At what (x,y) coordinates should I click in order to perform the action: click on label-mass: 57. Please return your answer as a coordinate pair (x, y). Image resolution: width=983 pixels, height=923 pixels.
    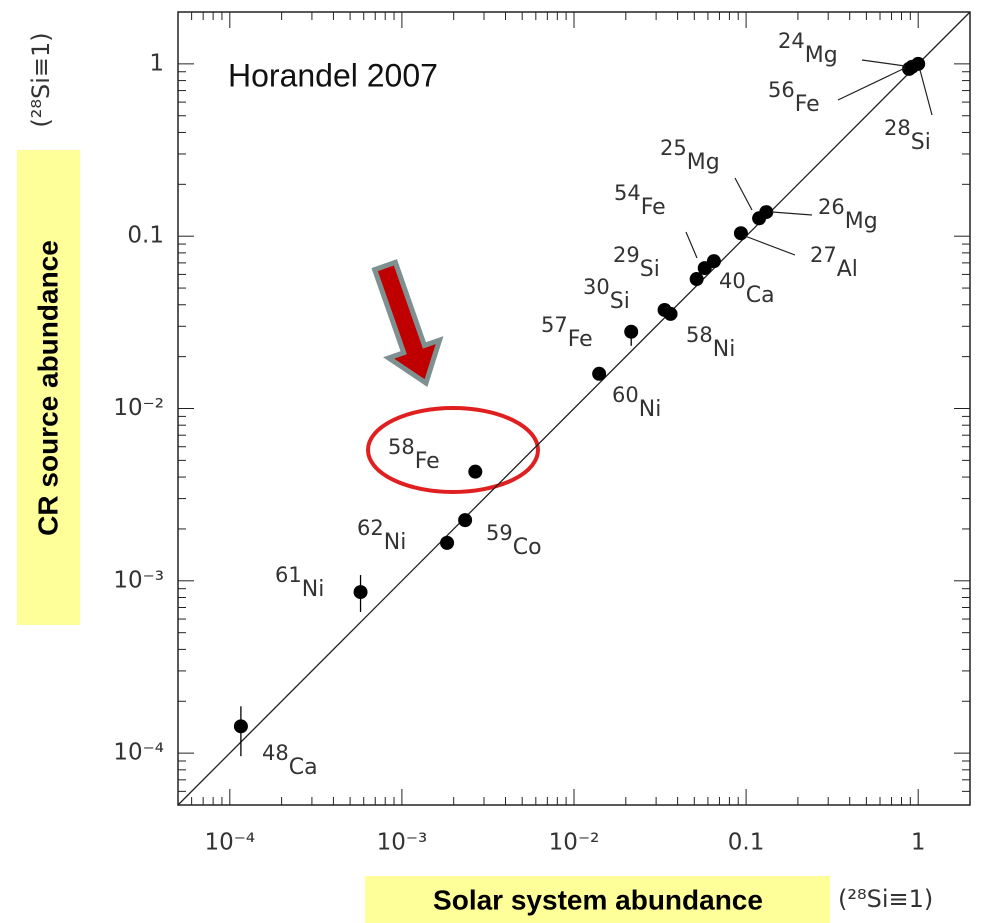
    Looking at the image, I should click on (554, 325).